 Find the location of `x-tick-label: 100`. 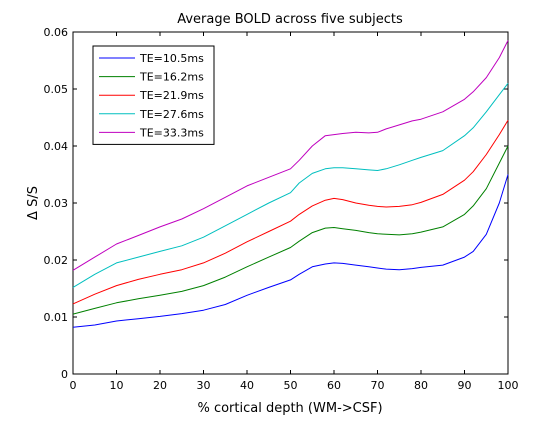

x-tick-label: 100 is located at coordinates (508, 385).